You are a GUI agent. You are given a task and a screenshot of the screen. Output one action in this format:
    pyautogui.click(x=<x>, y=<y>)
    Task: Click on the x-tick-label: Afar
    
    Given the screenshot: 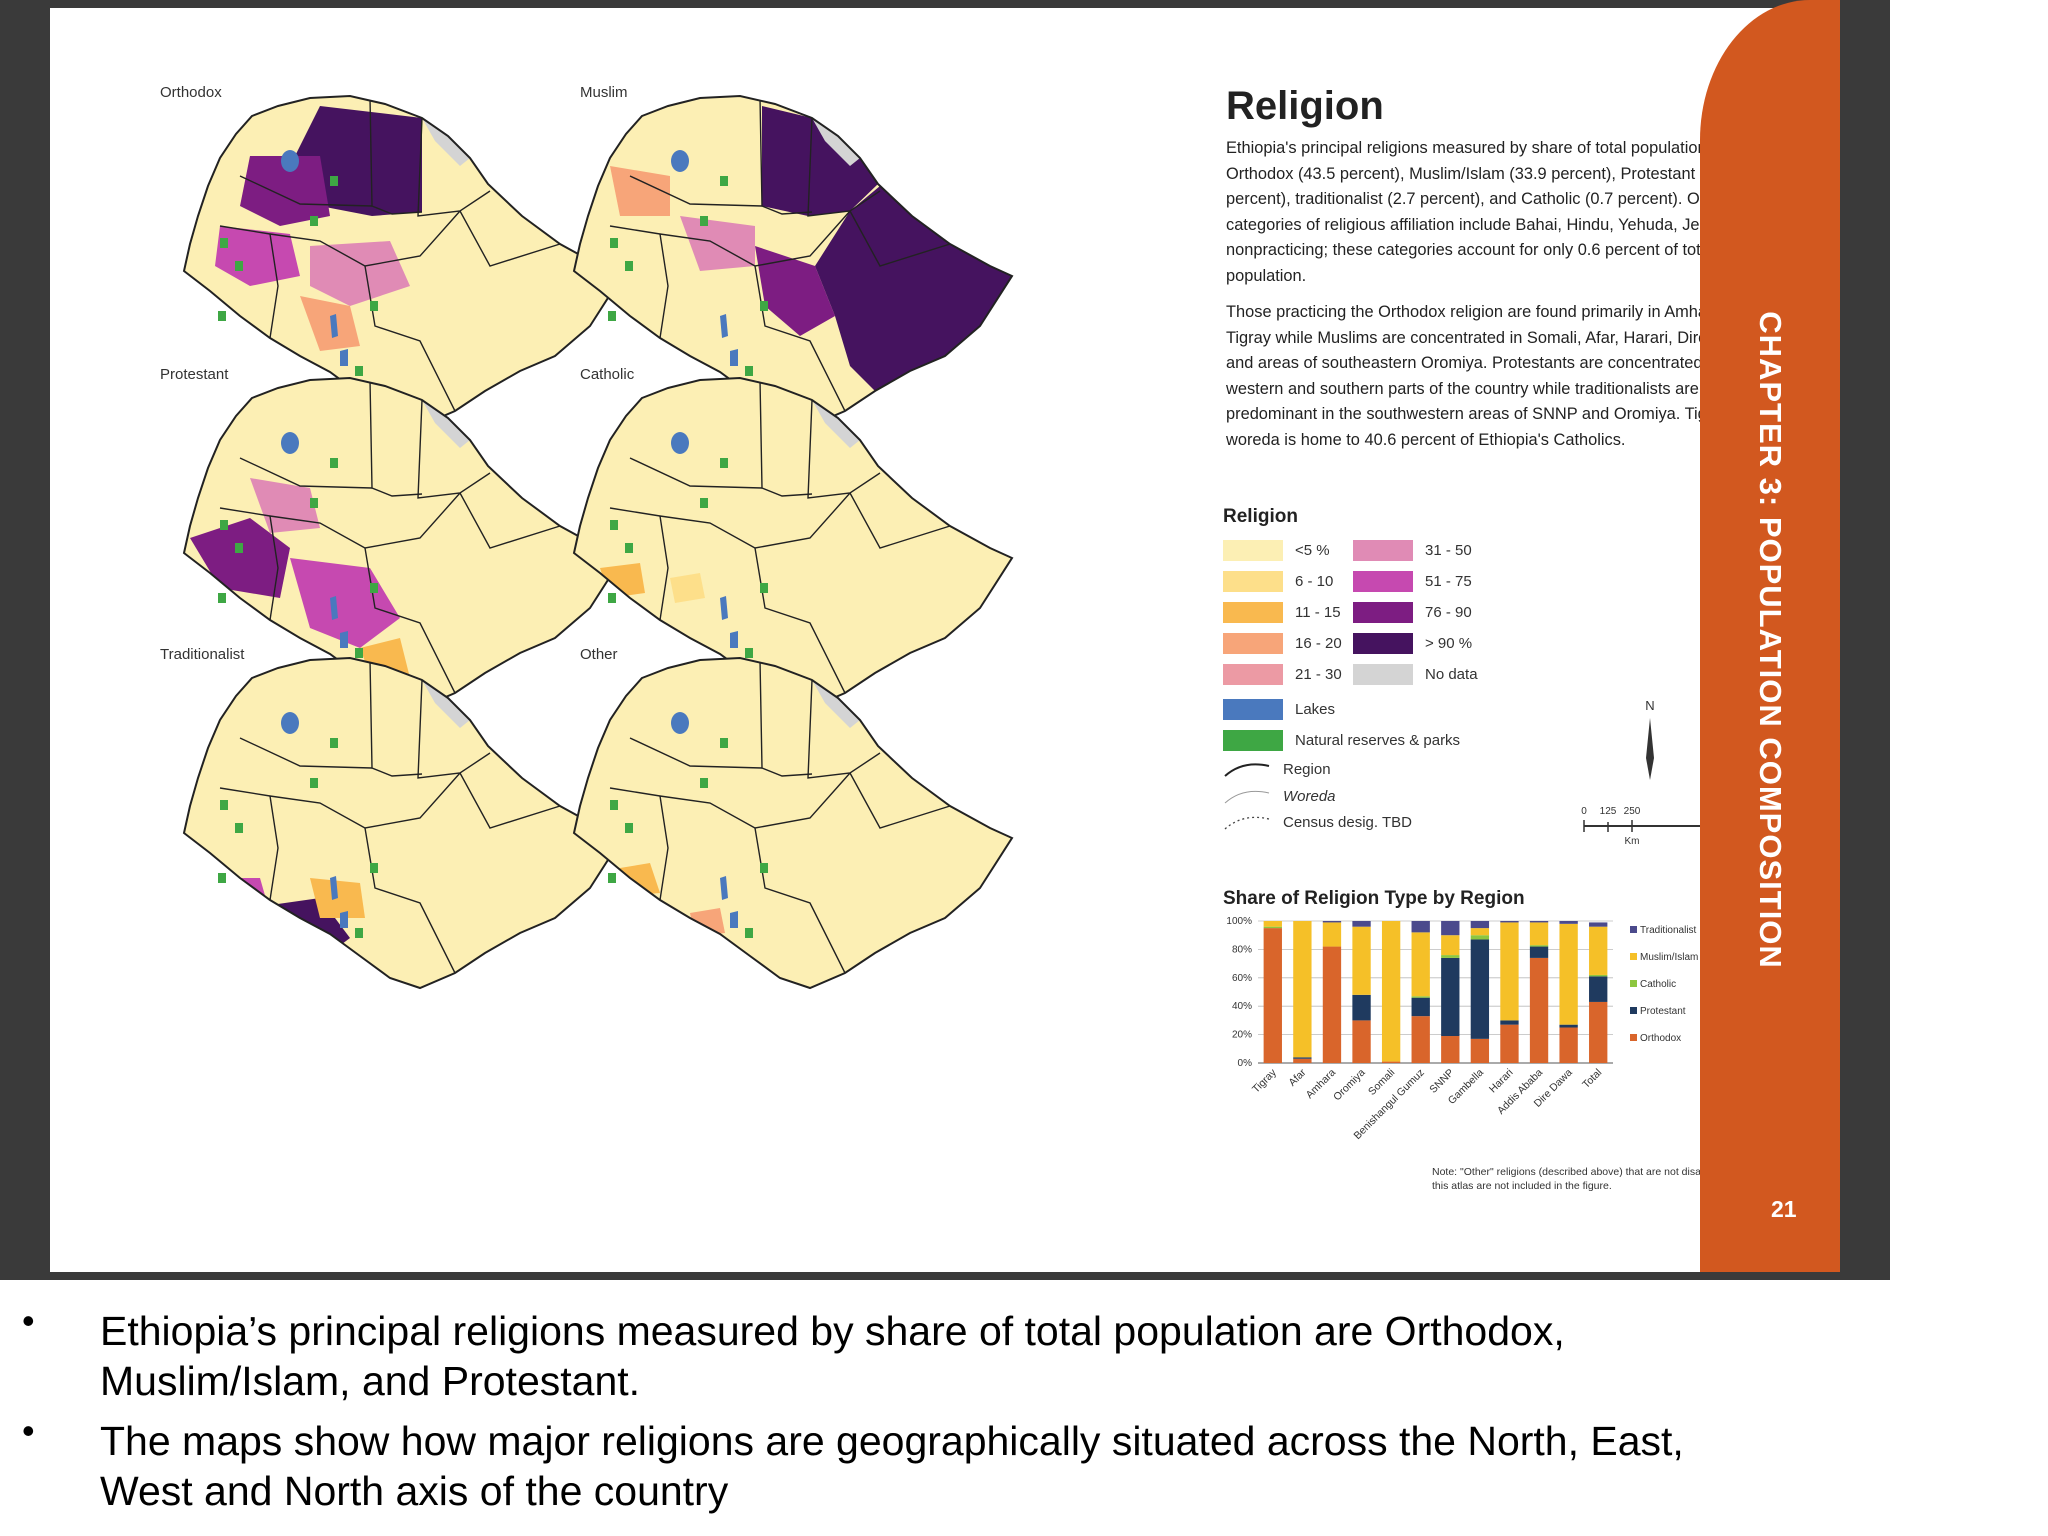 What is the action you would take?
    pyautogui.click(x=1297, y=1077)
    